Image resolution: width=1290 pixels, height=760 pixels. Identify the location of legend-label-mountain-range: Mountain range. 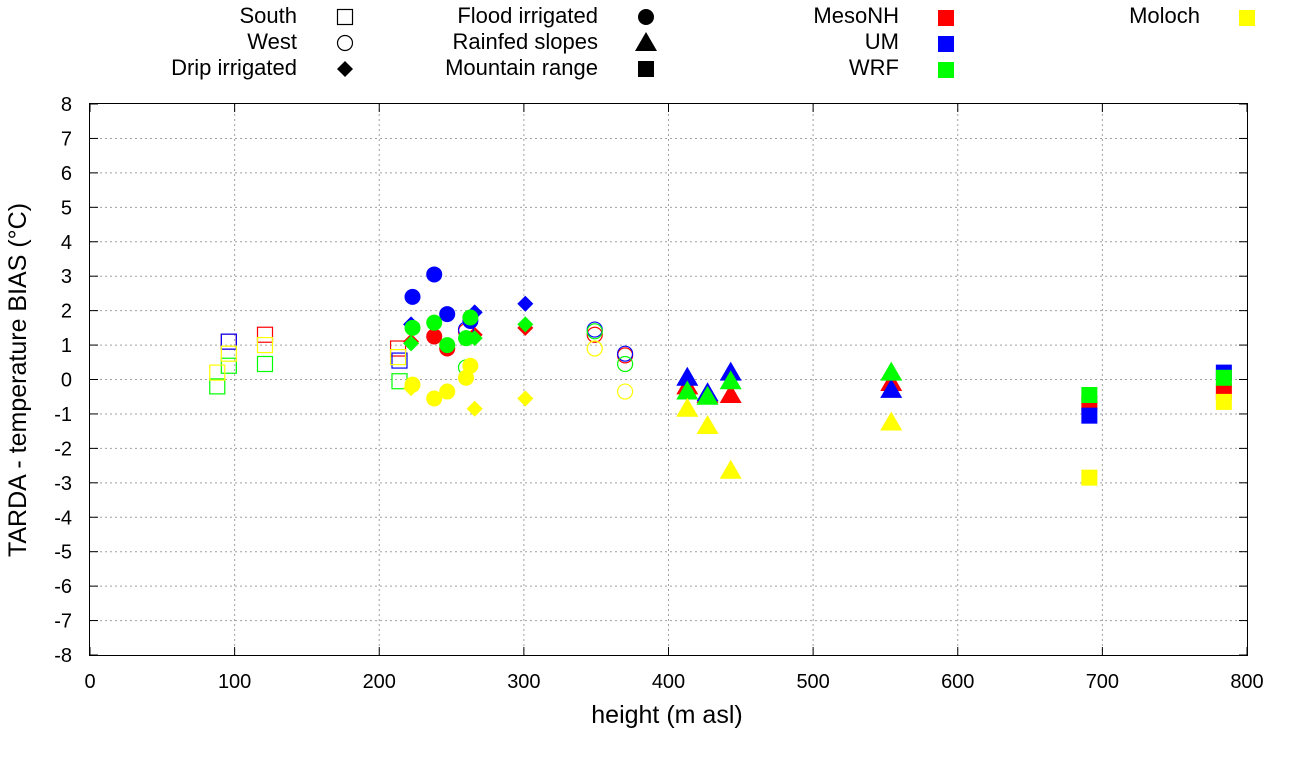
(521, 67).